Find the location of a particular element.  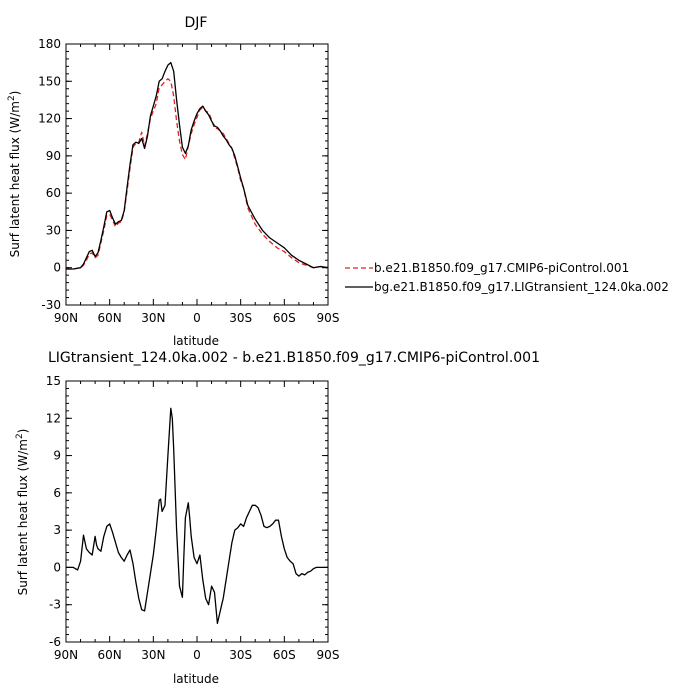

legend-label-picontrol: b.e21.B1850.f09_g17.CMIP6-piControl.001 is located at coordinates (501, 268).